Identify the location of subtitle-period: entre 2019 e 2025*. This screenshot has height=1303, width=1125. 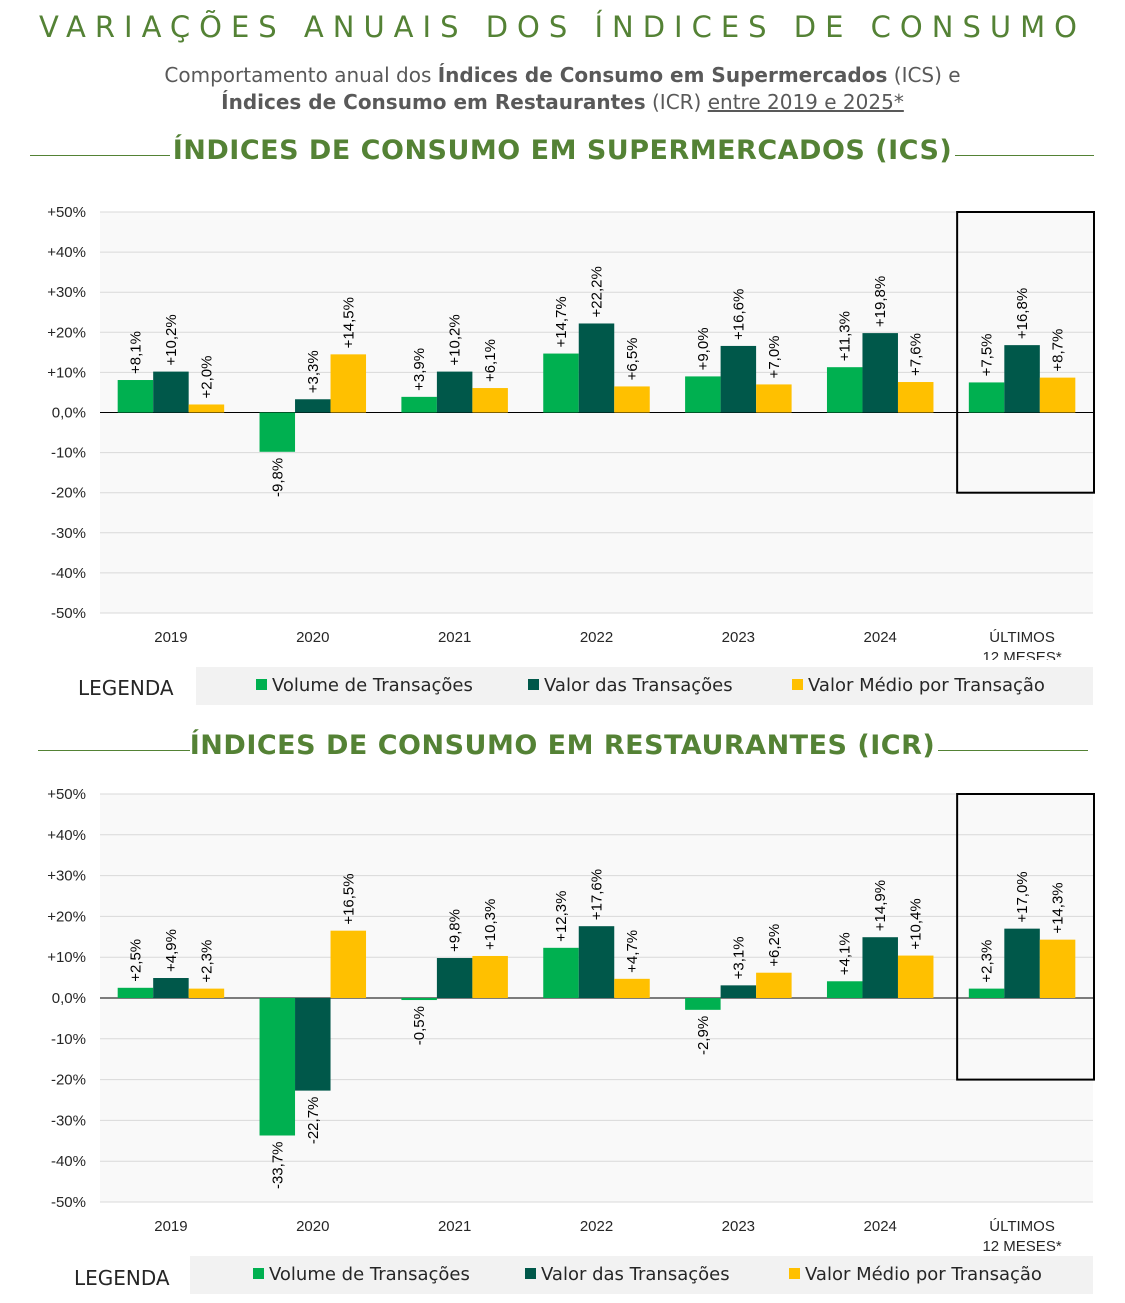
(805, 102).